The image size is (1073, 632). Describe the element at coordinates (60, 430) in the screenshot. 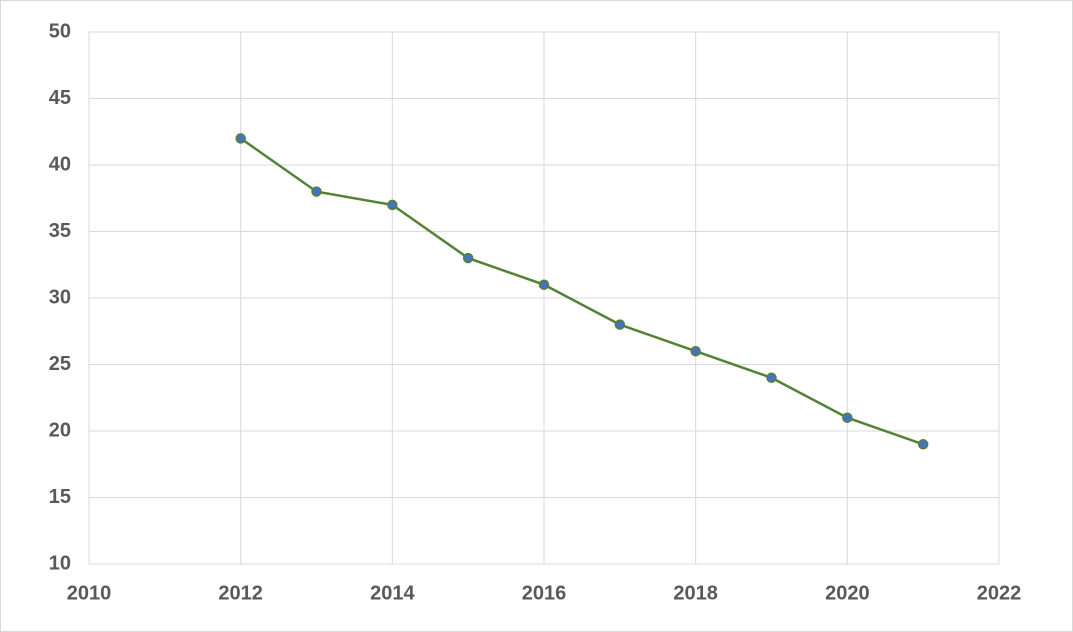

I see `y-tick-label: 20` at that location.